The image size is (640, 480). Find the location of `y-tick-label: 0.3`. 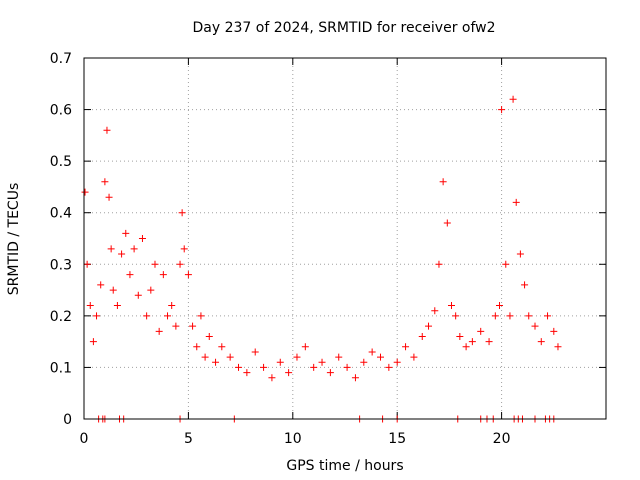

y-tick-label: 0.3 is located at coordinates (61, 265).